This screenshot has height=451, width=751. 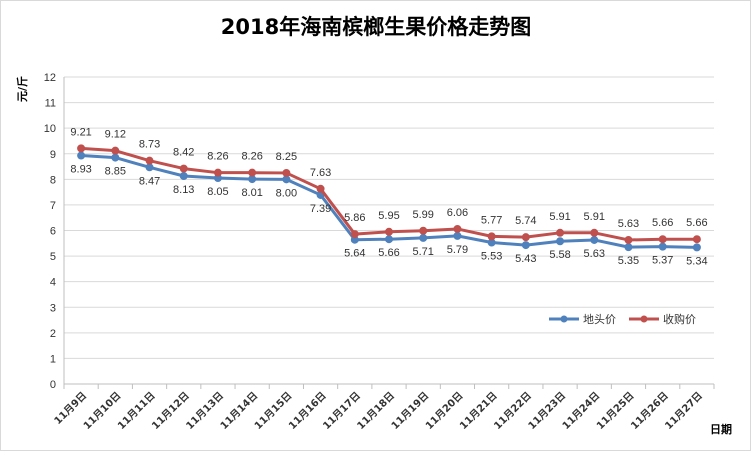 I want to click on data-label: 5.95, so click(x=388, y=216).